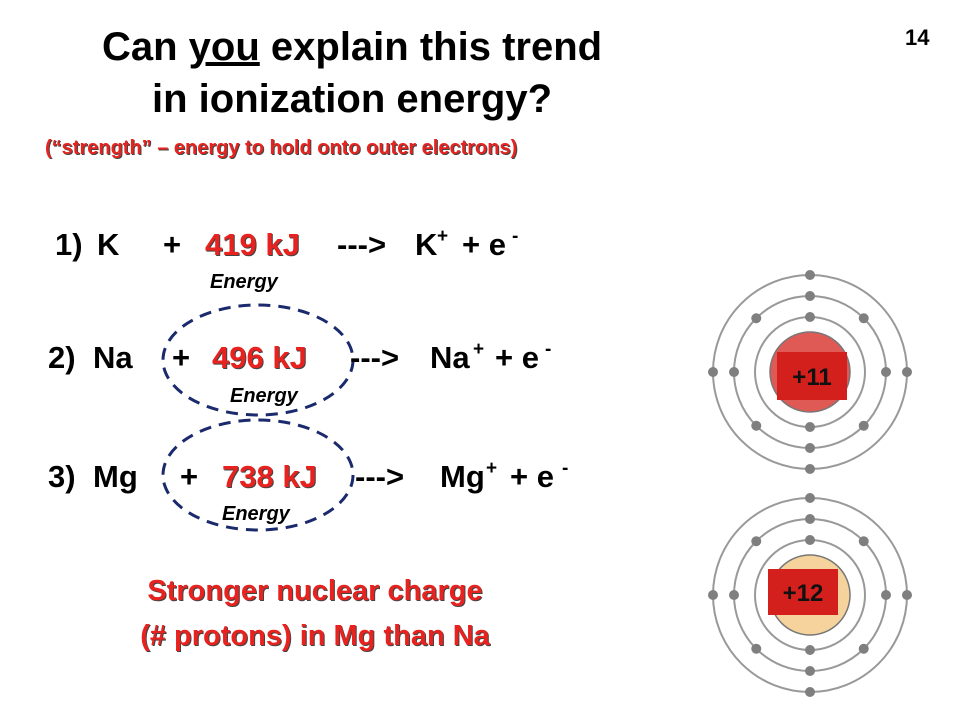 This screenshot has width=960, height=720. I want to click on nuclear-charge: +11, so click(811, 377).